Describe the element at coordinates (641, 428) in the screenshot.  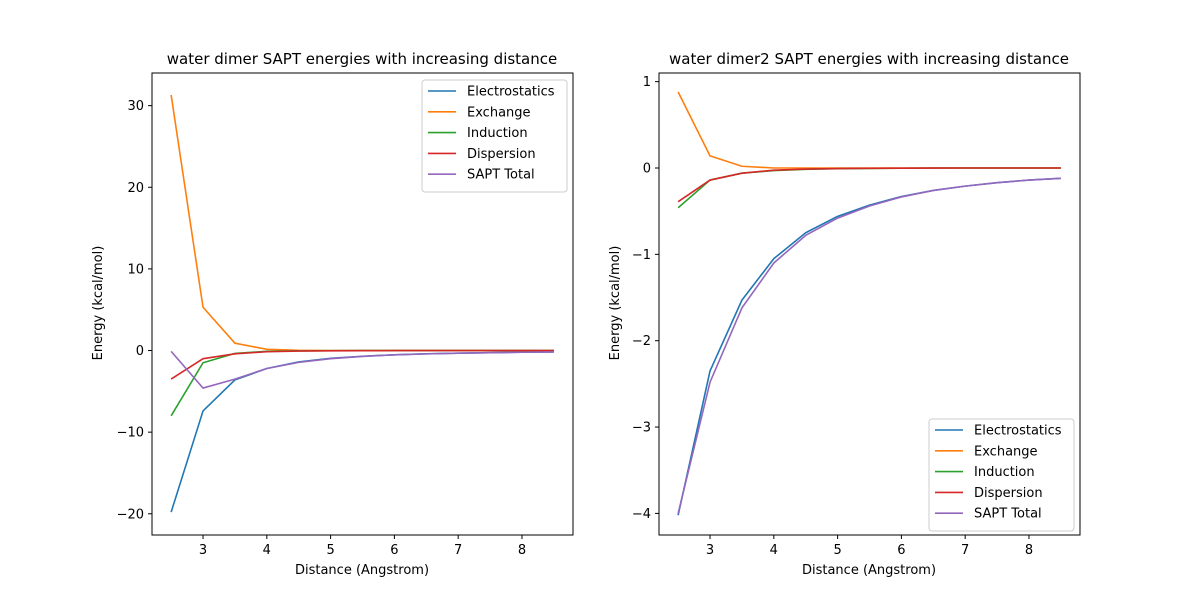
I see `y-tick-label: −3` at that location.